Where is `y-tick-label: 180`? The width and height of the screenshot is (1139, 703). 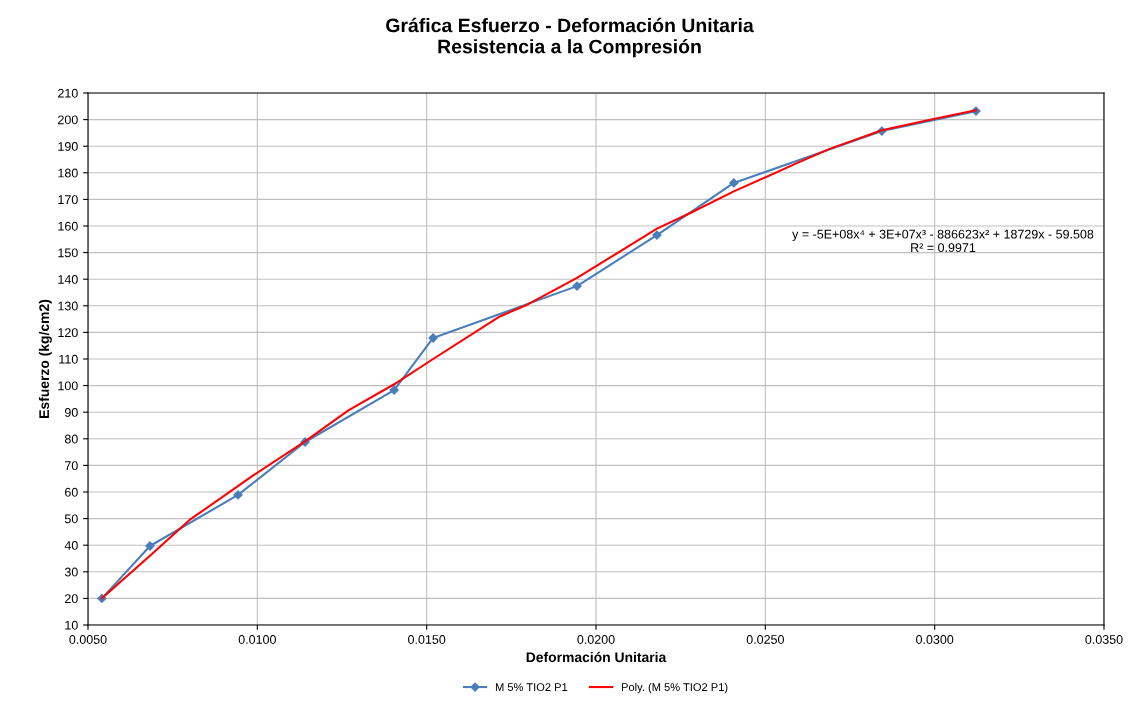 y-tick-label: 180 is located at coordinates (68, 173).